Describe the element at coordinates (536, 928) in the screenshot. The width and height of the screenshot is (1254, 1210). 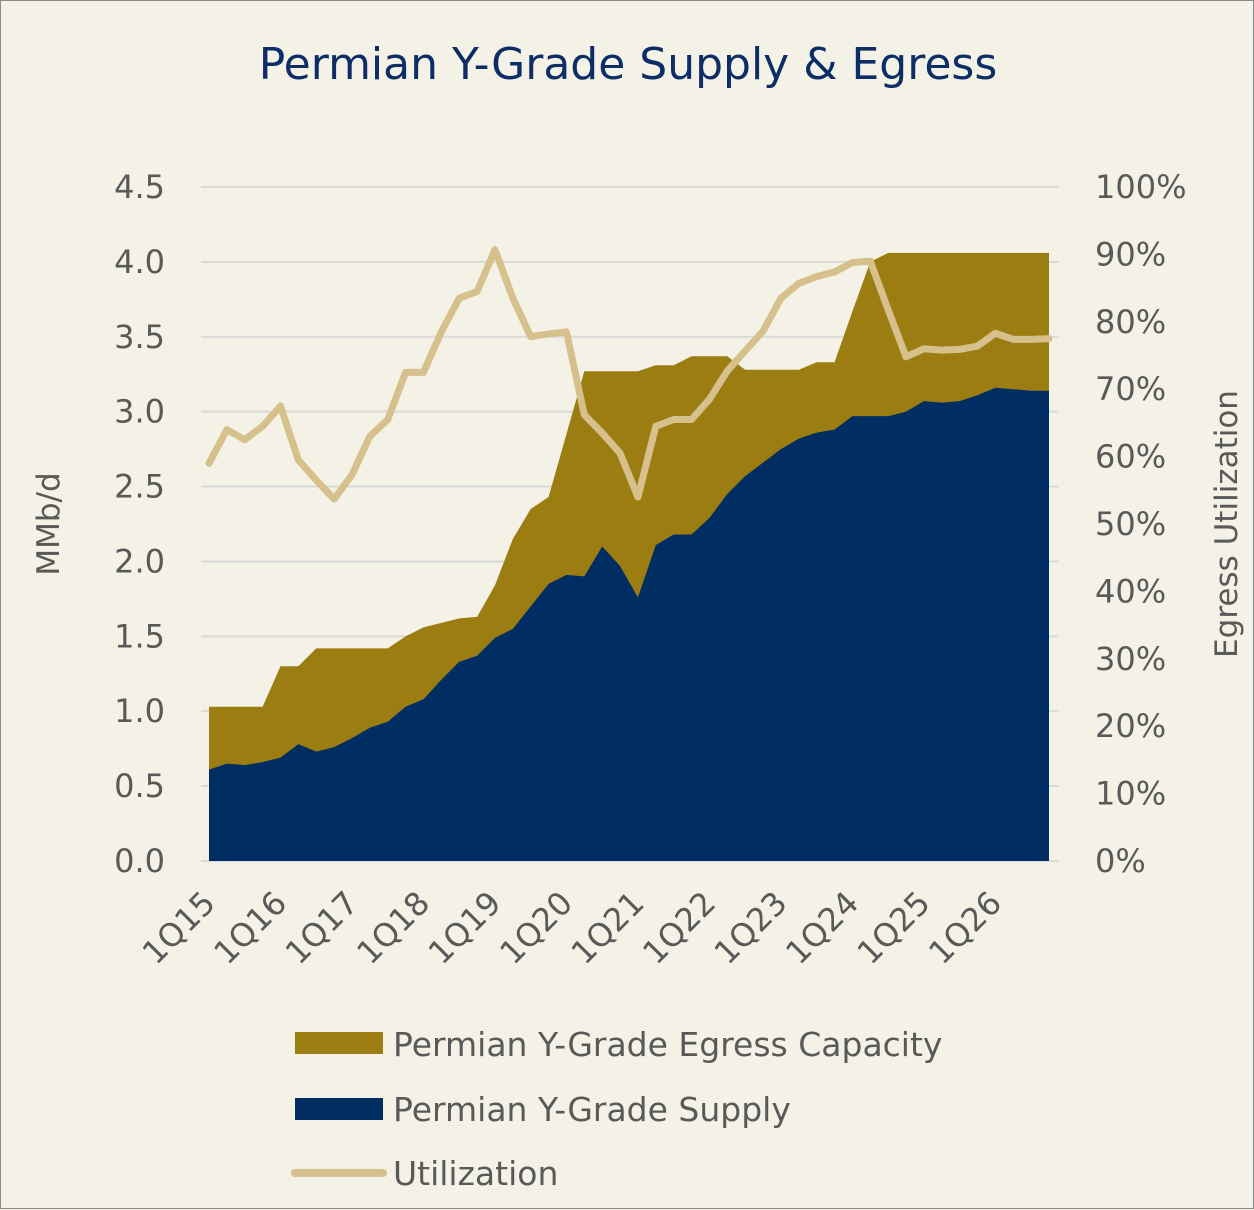
I see `x-tick-label: 1Q20` at that location.